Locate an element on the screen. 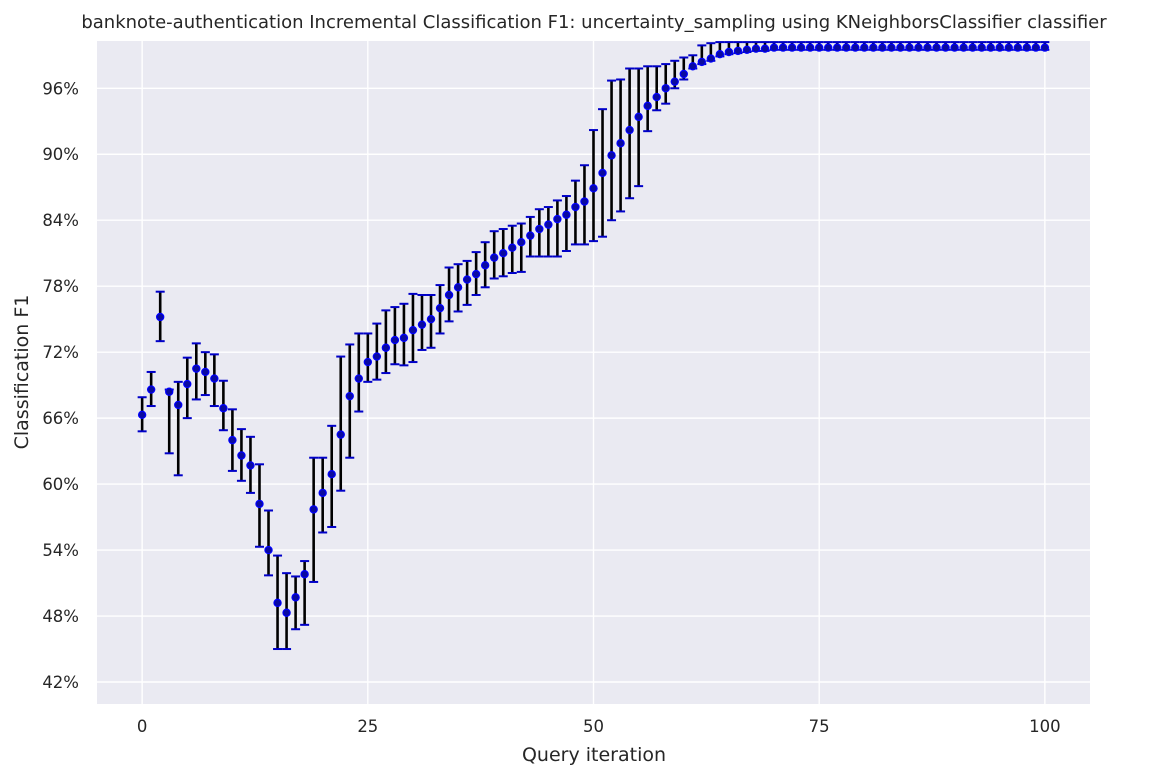 This screenshot has height=779, width=1151. y-tick-label: 78% is located at coordinates (60, 286).